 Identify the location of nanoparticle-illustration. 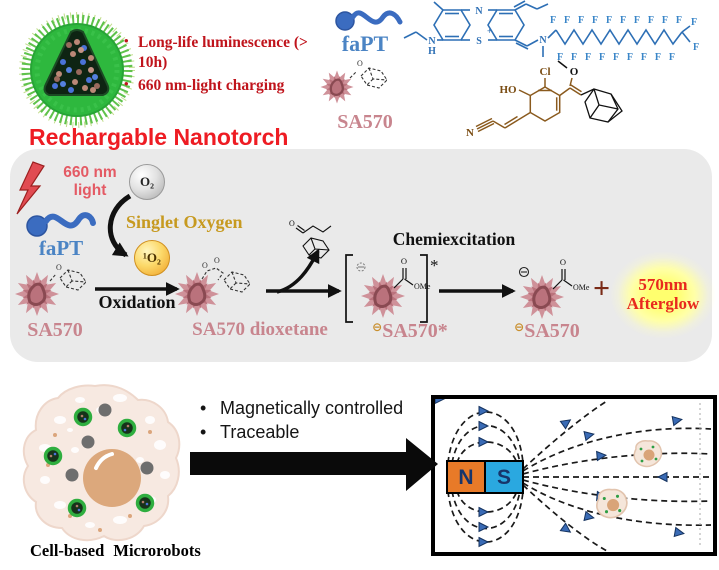
(77, 70).